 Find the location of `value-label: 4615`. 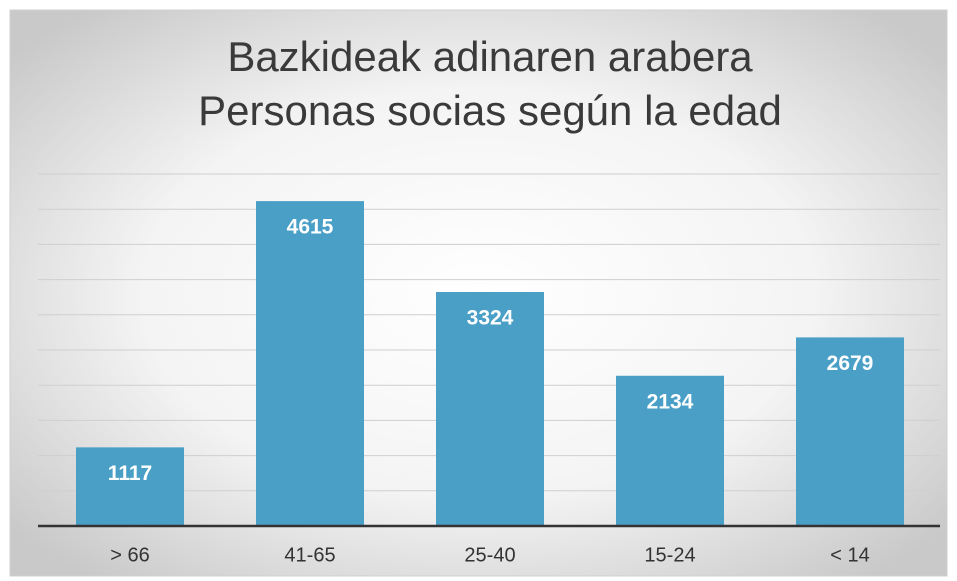

value-label: 4615 is located at coordinates (310, 227).